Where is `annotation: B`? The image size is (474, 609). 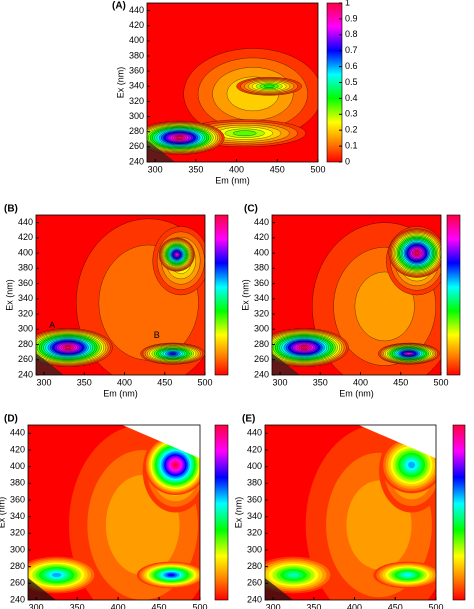 annotation: B is located at coordinates (157, 335).